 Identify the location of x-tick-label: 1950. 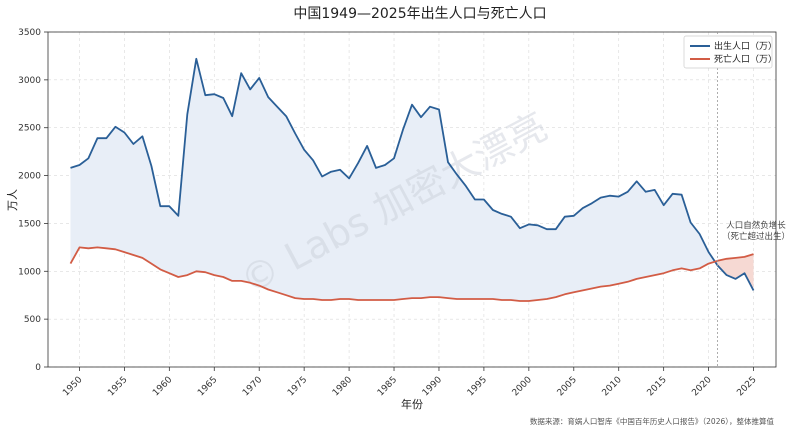
(72, 386).